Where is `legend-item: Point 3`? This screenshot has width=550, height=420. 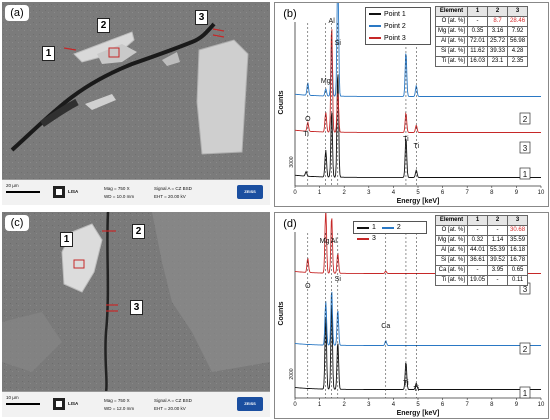
legend-item: Point 3 is located at coordinates (398, 38).